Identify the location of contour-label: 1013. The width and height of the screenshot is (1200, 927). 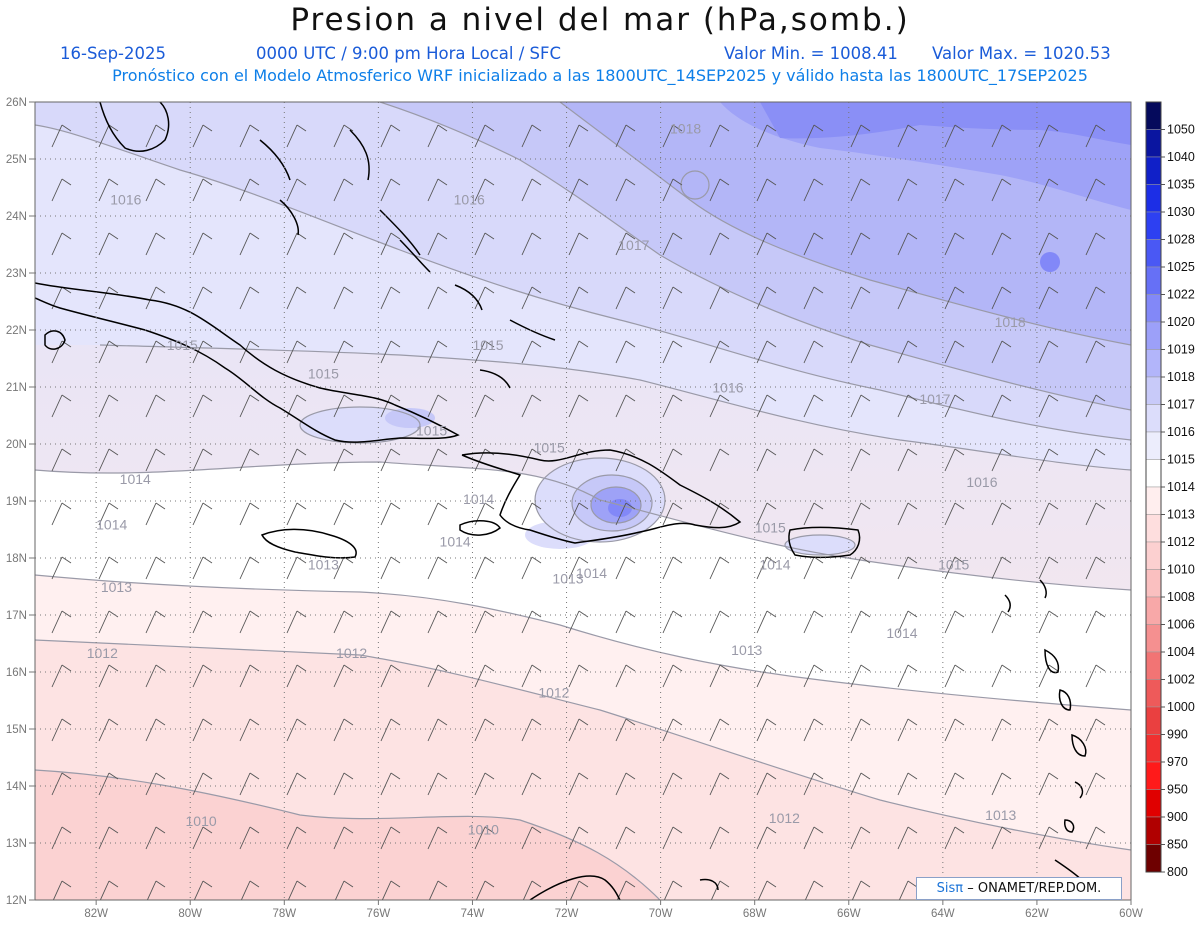
(116, 587).